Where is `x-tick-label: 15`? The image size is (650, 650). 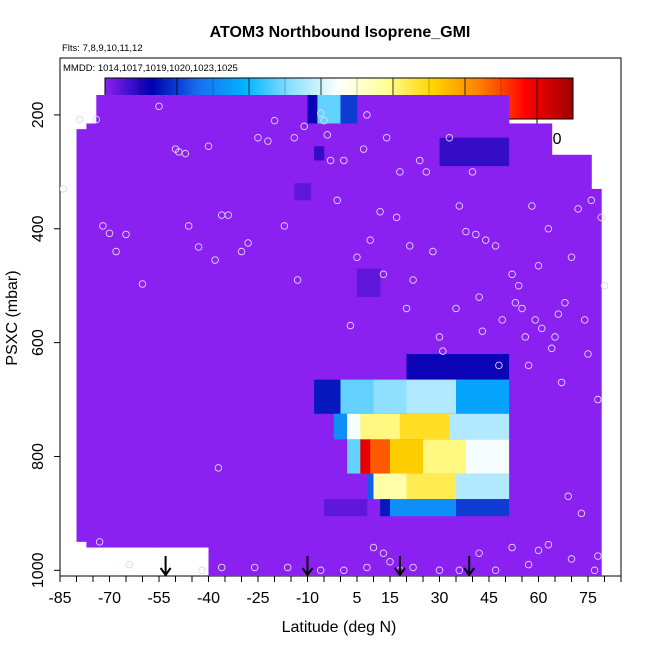
x-tick-label: 15 is located at coordinates (390, 598).